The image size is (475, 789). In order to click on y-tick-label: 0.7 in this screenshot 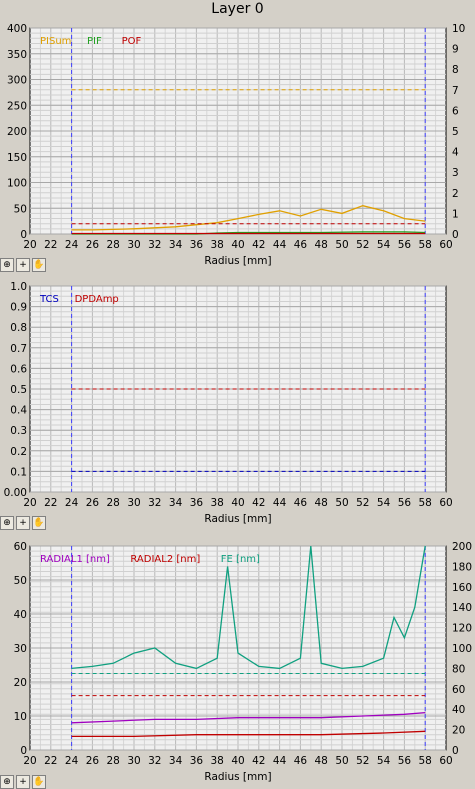, I will do `click(18, 349)`.